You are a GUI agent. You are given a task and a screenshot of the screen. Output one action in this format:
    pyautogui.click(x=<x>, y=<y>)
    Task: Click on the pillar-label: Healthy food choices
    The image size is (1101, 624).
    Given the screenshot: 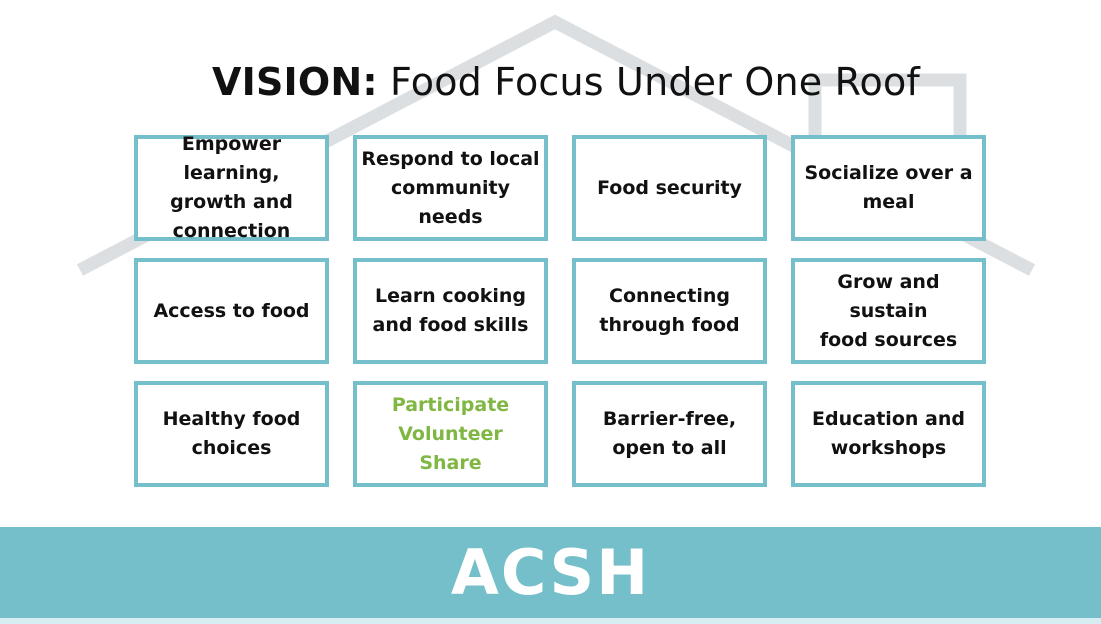 What is the action you would take?
    pyautogui.click(x=231, y=433)
    